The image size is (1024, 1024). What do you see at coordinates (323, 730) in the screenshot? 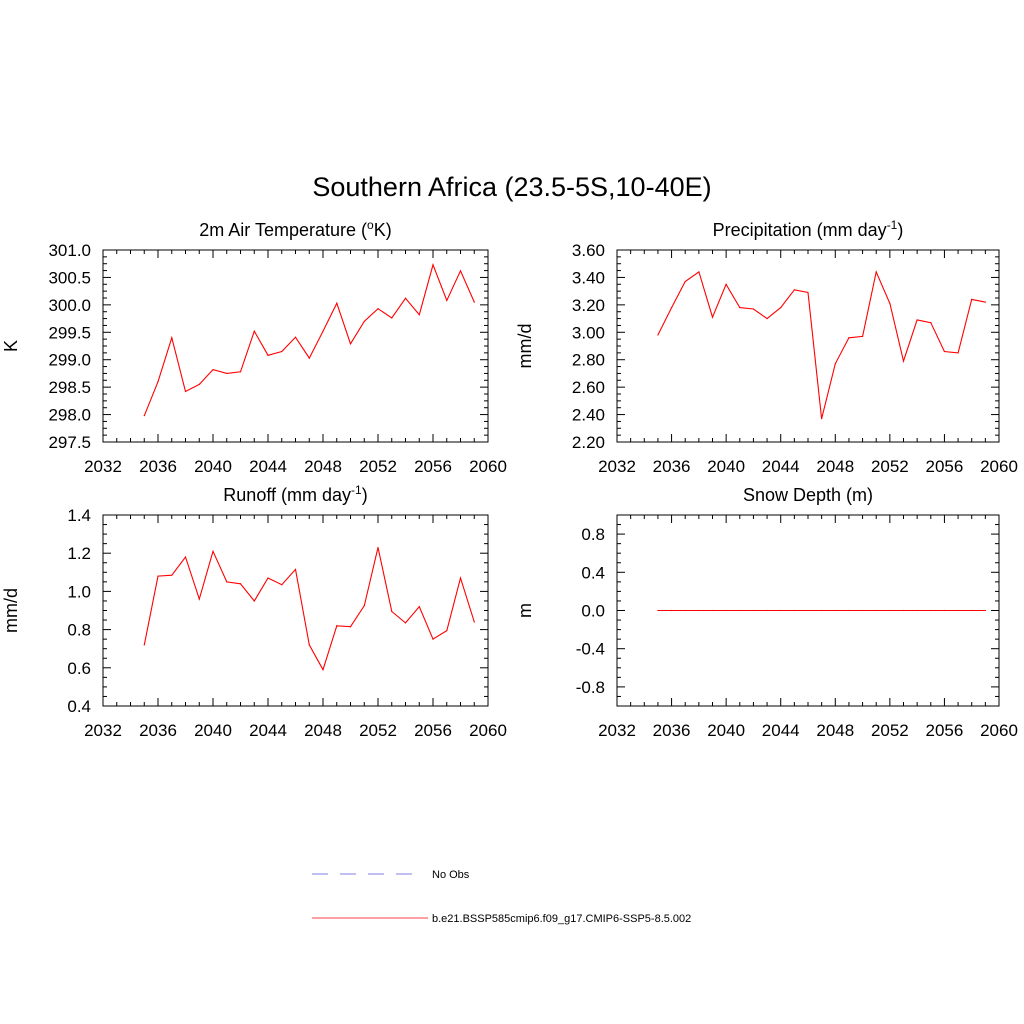
I see `runoff-x-tick-label: 2048` at bounding box center [323, 730].